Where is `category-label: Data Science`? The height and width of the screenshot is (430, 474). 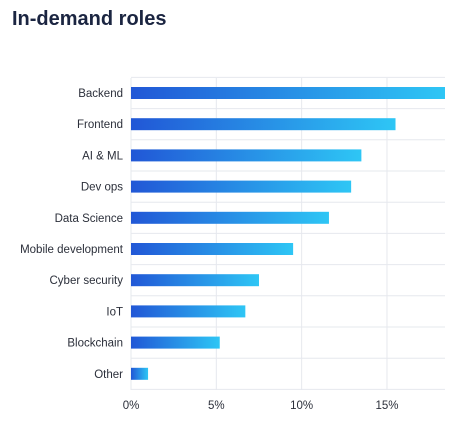
category-label: Data Science is located at coordinates (89, 219).